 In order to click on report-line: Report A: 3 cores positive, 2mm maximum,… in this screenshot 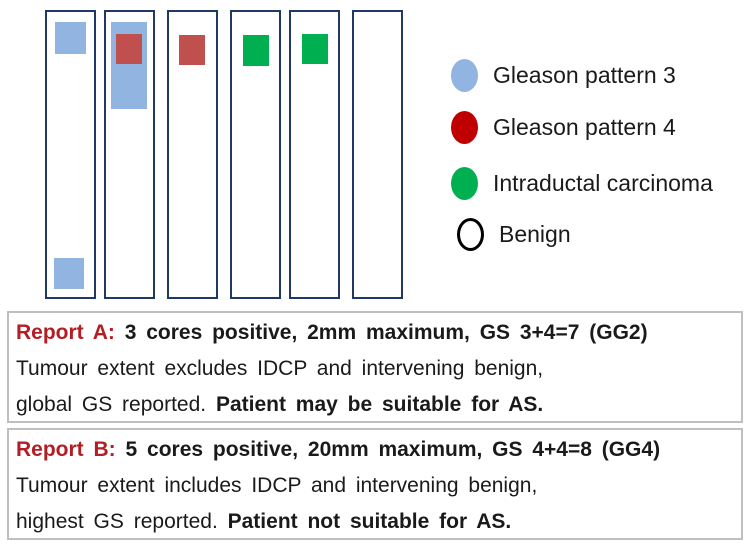, I will do `click(378, 333)`.